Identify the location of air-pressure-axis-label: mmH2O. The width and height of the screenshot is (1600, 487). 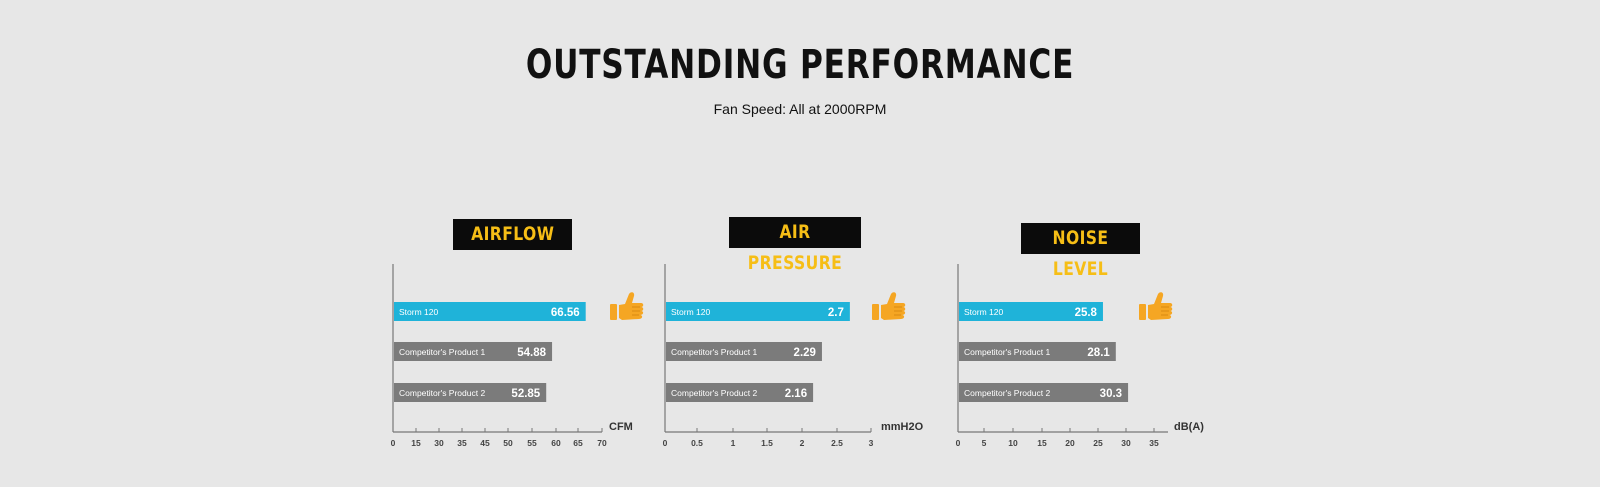
(902, 427).